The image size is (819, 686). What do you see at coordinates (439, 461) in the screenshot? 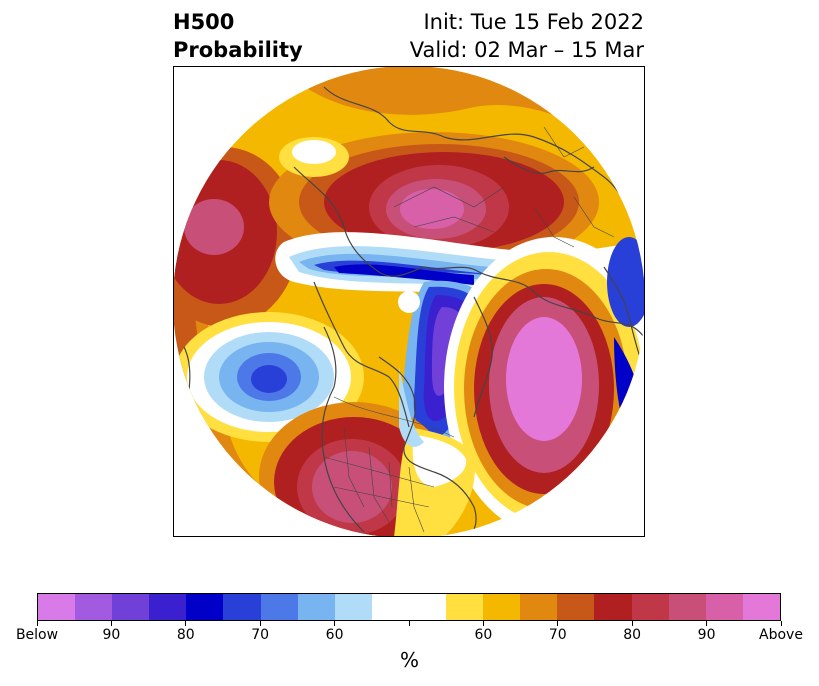
I see `east-us-white` at bounding box center [439, 461].